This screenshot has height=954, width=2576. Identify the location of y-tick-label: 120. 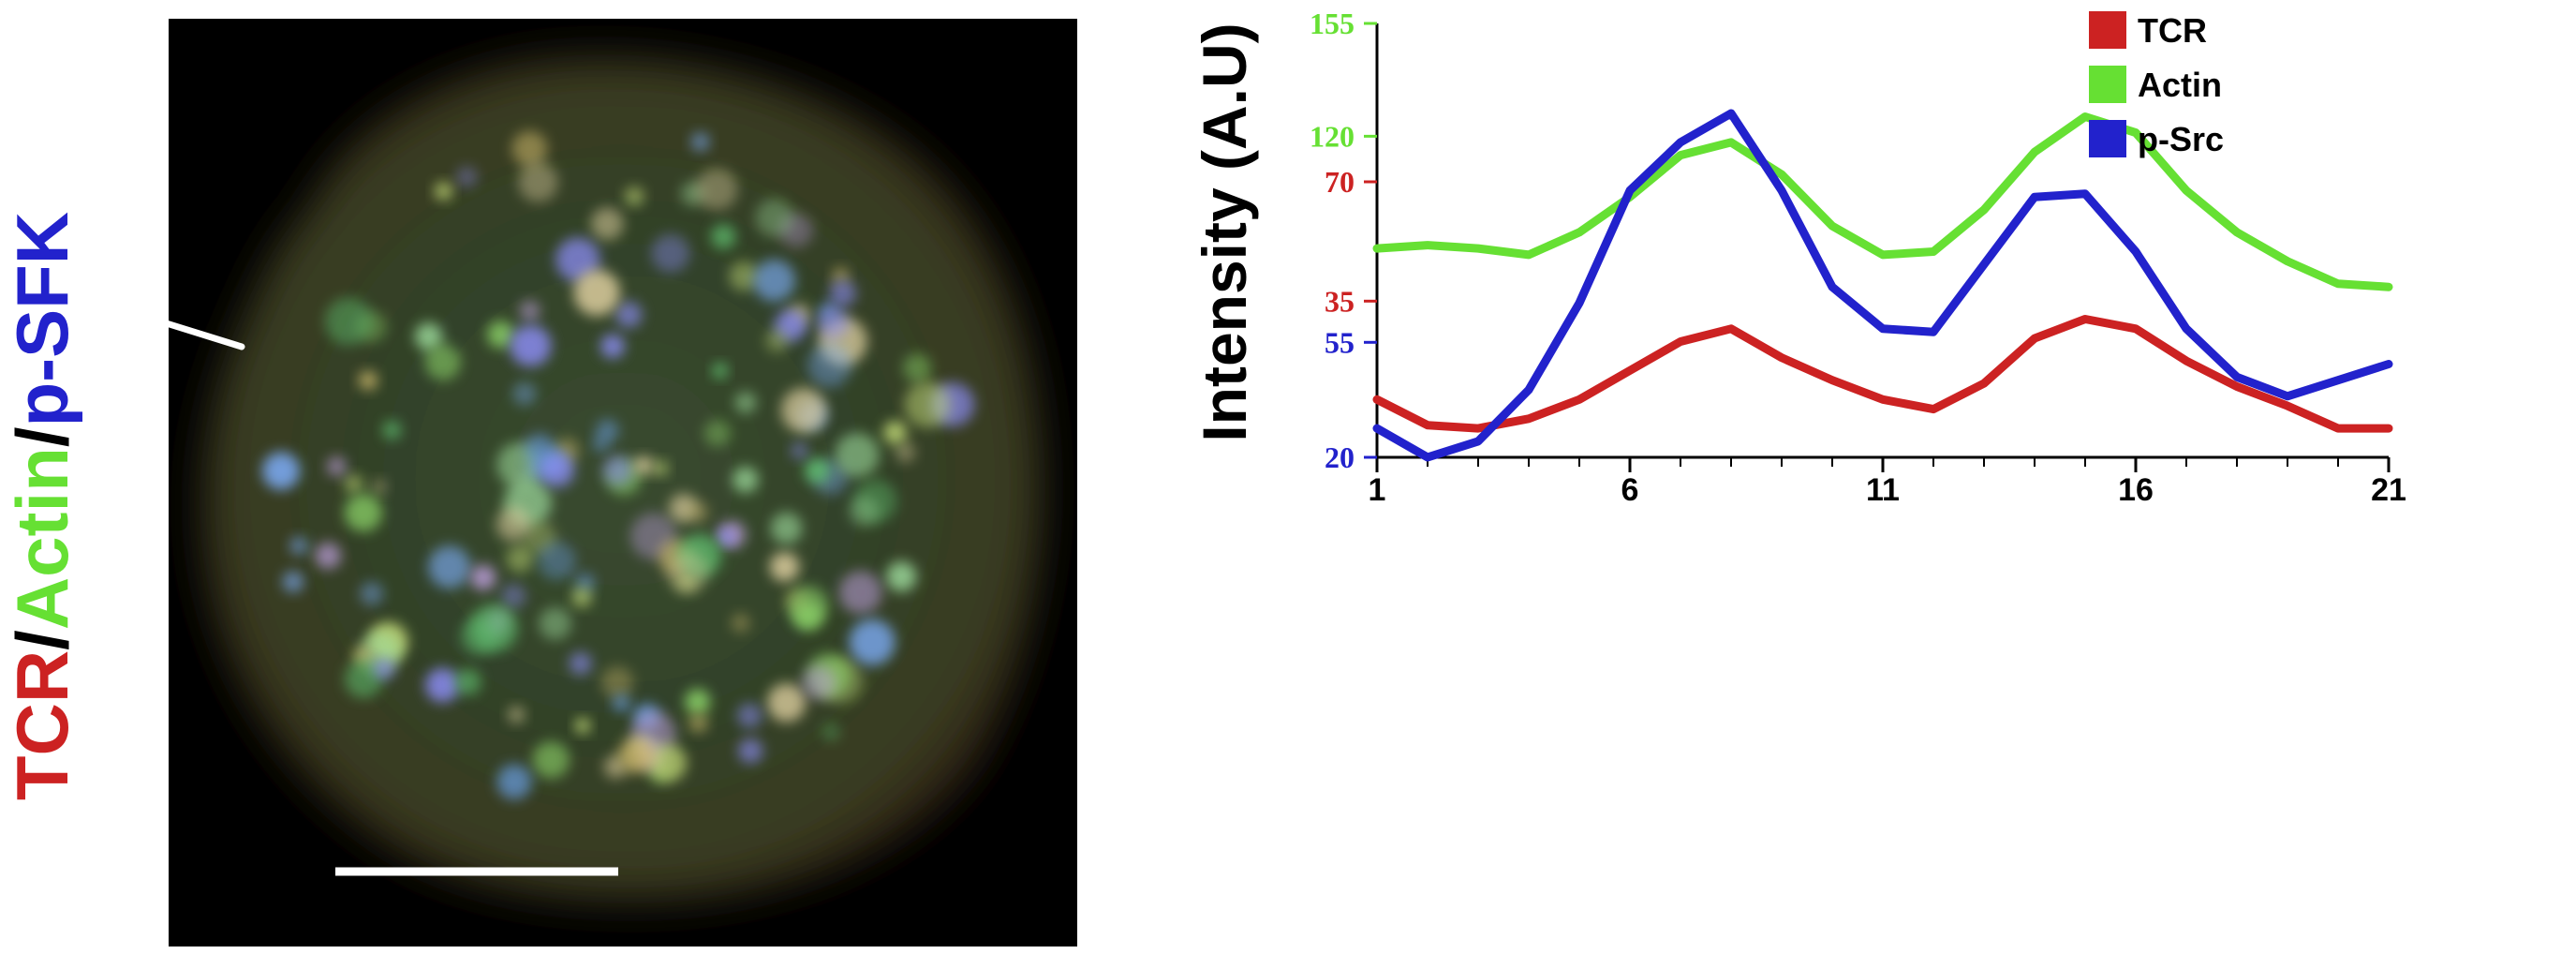
(1332, 136).